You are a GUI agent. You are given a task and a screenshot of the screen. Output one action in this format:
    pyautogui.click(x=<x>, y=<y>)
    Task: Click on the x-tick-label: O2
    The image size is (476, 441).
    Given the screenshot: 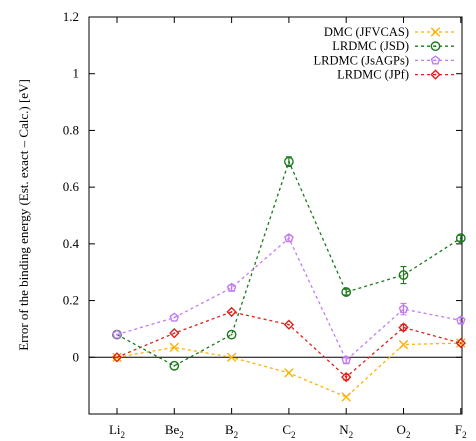 What is the action you would take?
    pyautogui.click(x=404, y=431)
    